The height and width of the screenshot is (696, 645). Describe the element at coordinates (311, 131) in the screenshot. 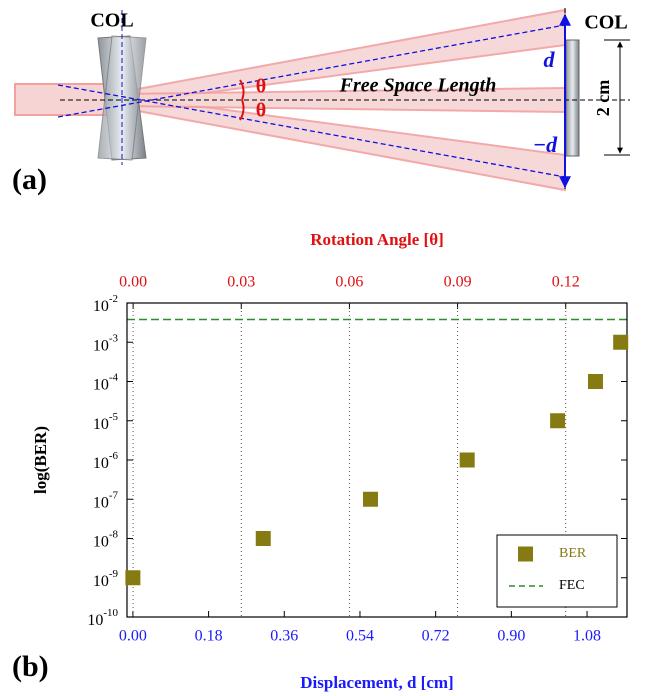

I see `ray-down` at that location.